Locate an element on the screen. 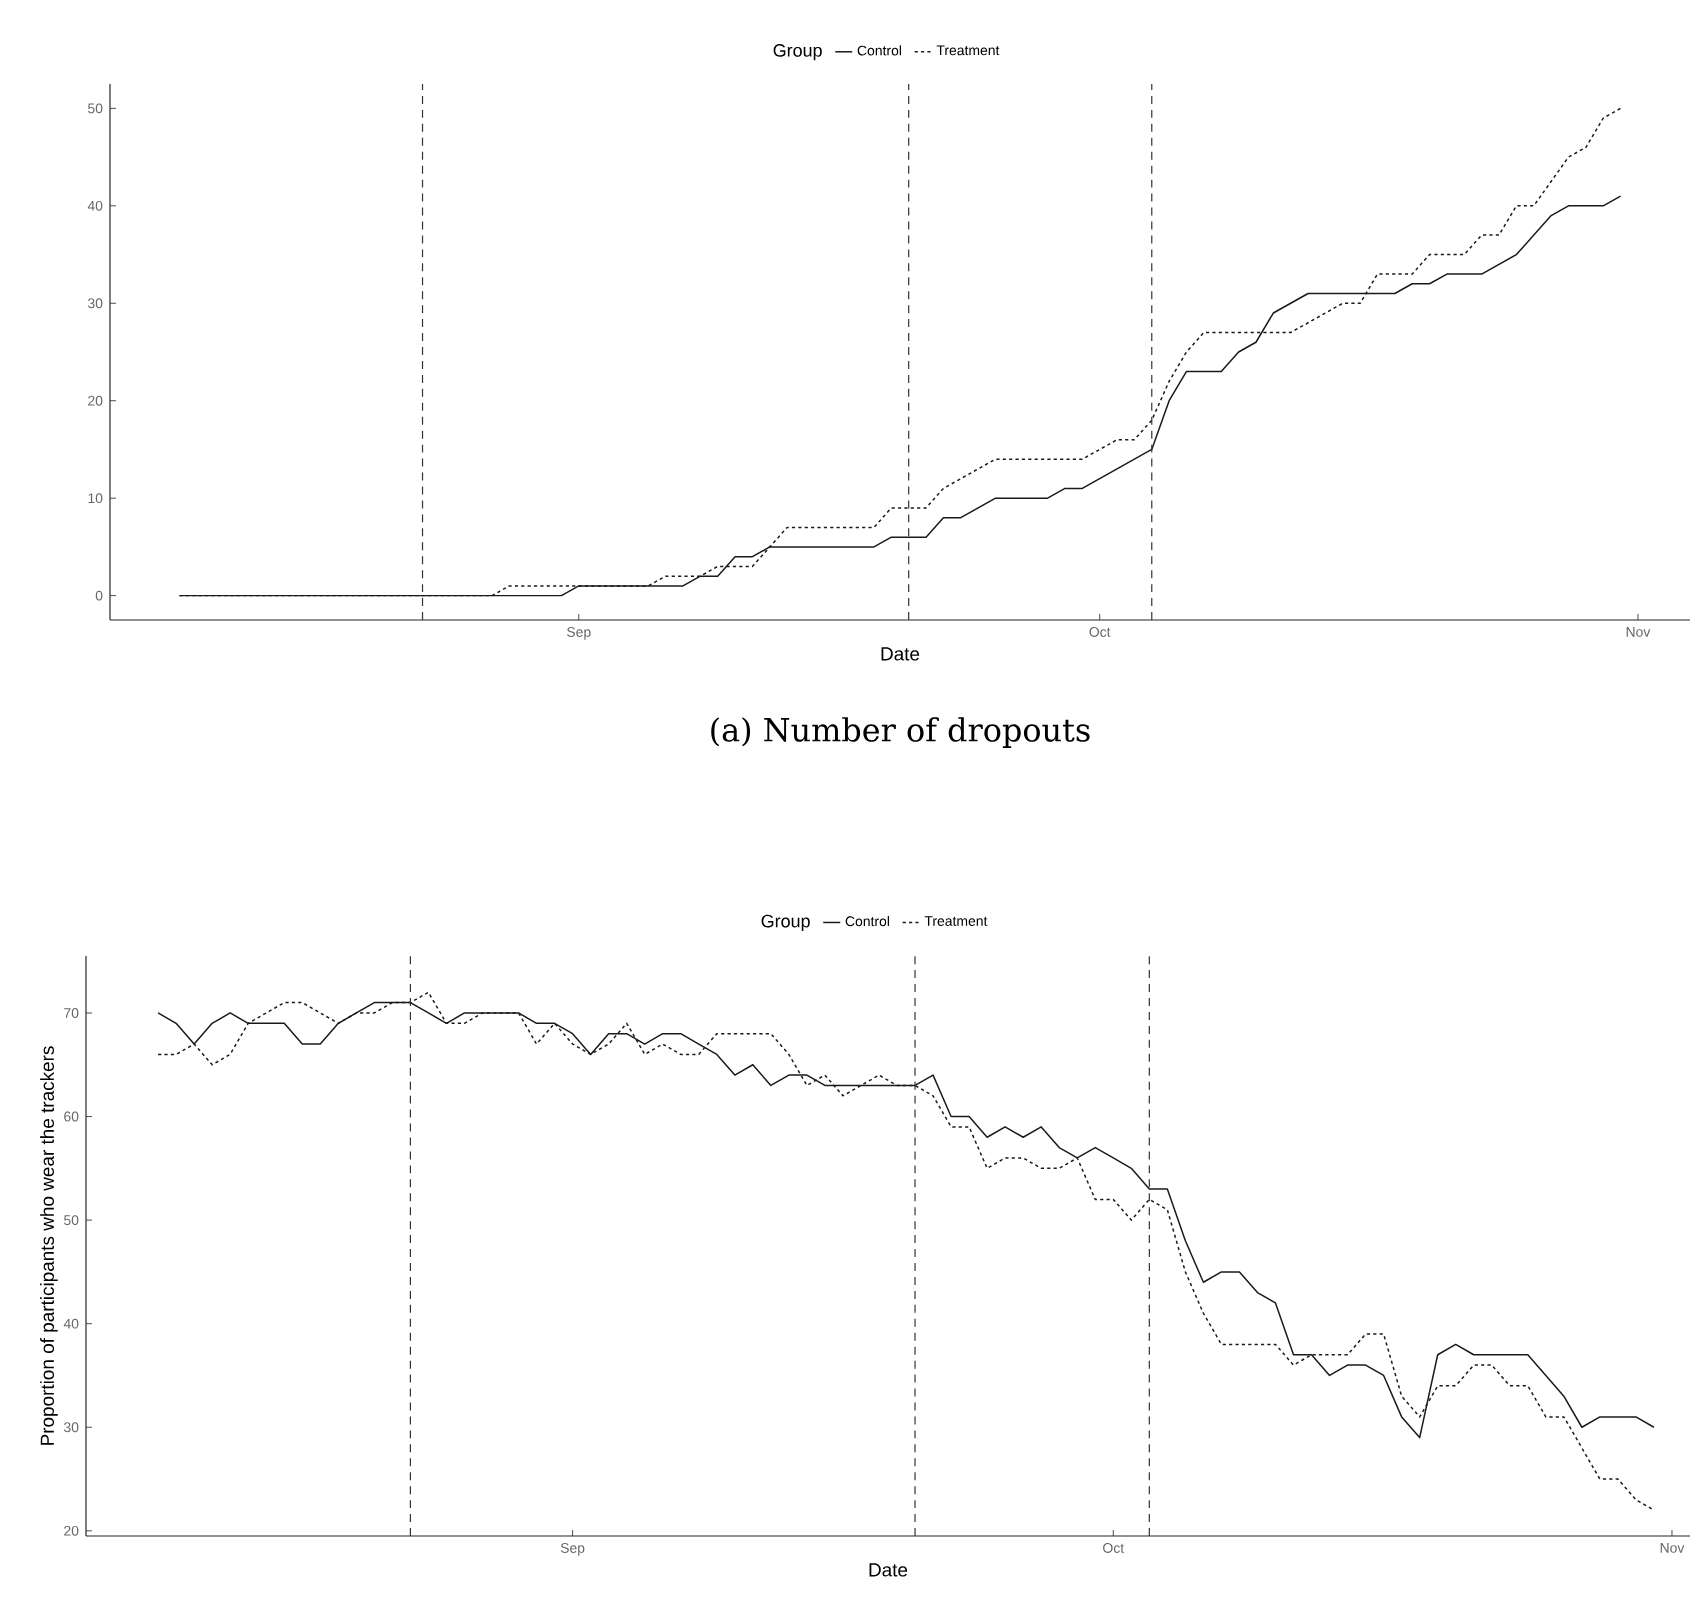 The image size is (1690, 1602). text: (a) Number of dropouts is located at coordinates (900, 732).